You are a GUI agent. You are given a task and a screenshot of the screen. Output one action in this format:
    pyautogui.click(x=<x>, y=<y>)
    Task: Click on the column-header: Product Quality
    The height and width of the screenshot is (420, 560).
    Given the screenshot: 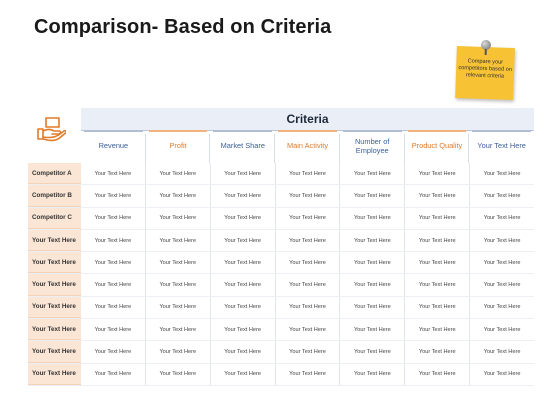 What is the action you would take?
    pyautogui.click(x=437, y=146)
    